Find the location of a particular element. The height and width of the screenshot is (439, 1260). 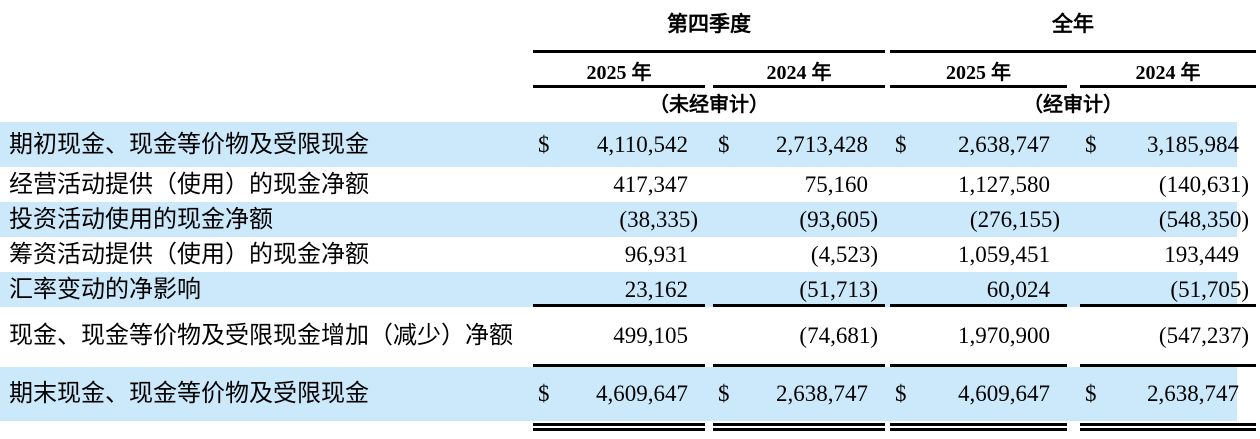

cell-fy-2024: (547,237) is located at coordinates (1168, 335).